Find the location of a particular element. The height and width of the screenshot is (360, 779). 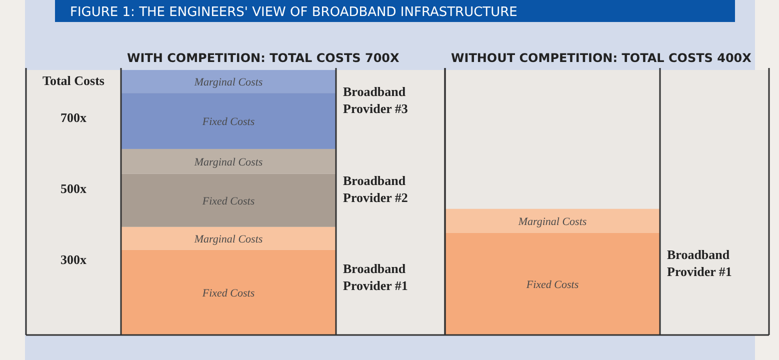

annotation: Broadband Provider #3 is located at coordinates (375, 100).